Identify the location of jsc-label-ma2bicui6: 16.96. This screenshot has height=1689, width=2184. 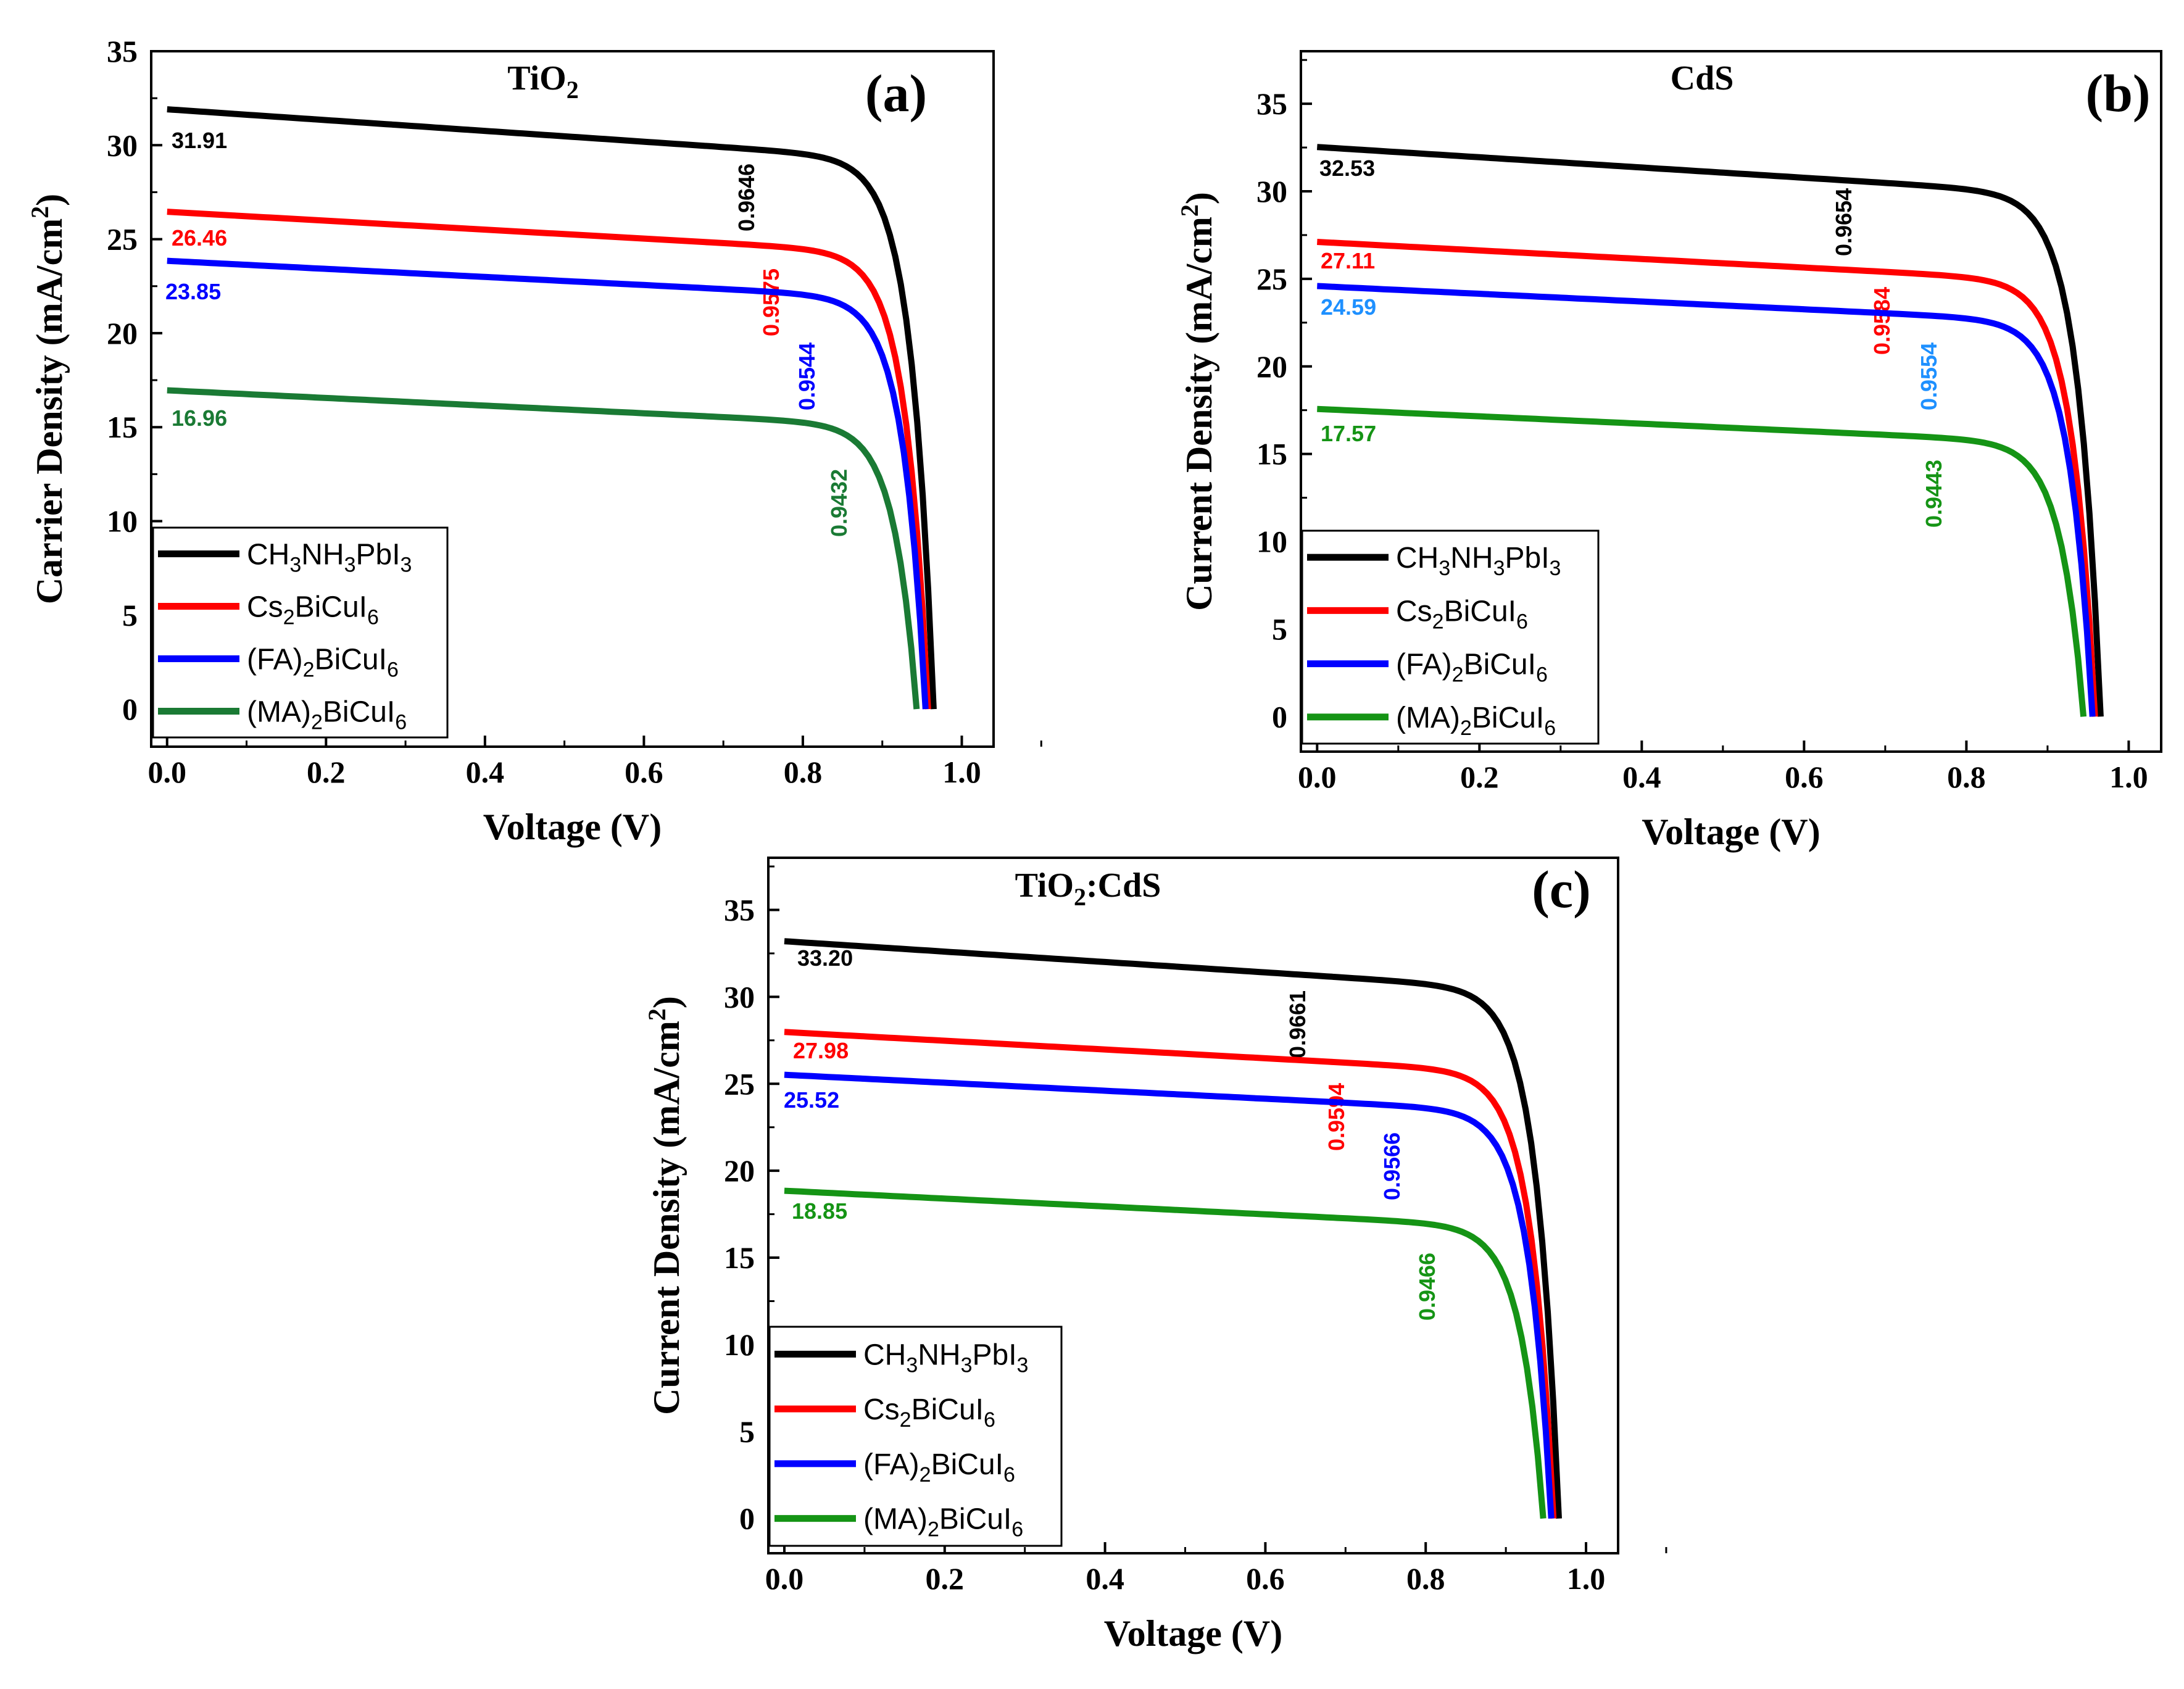
(199, 418).